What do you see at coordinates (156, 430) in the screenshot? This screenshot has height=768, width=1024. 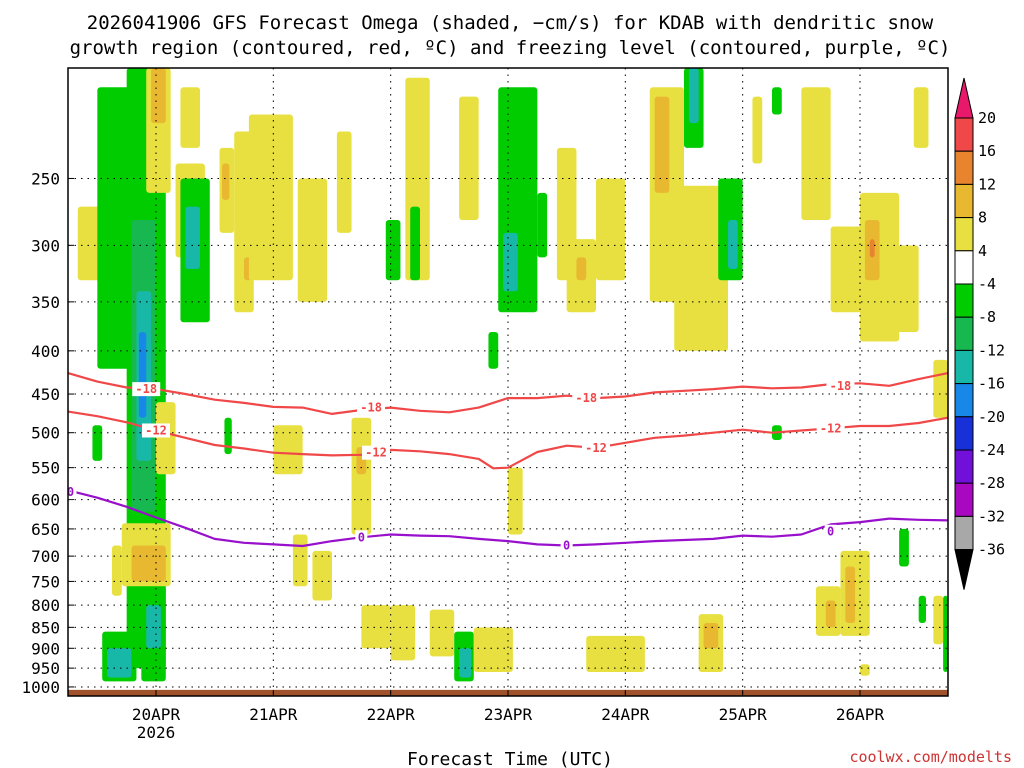 I see `contour-label-1-0: -12` at bounding box center [156, 430].